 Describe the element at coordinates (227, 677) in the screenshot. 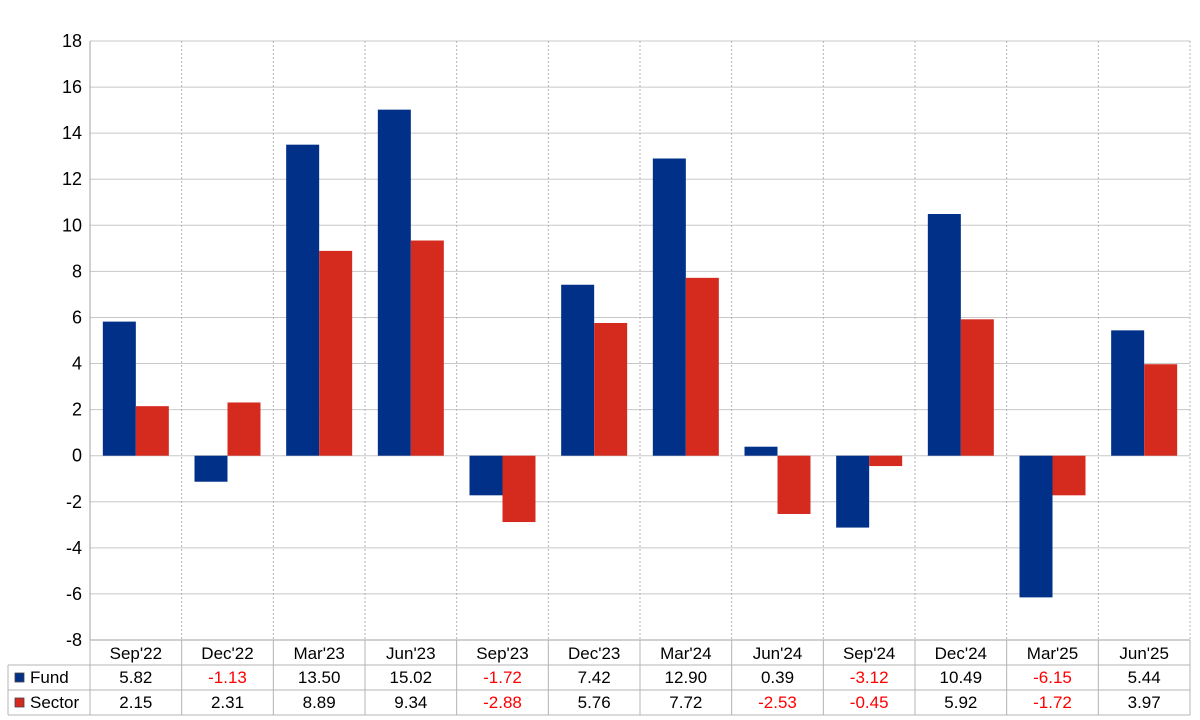

I see `data-label: -1.13` at that location.